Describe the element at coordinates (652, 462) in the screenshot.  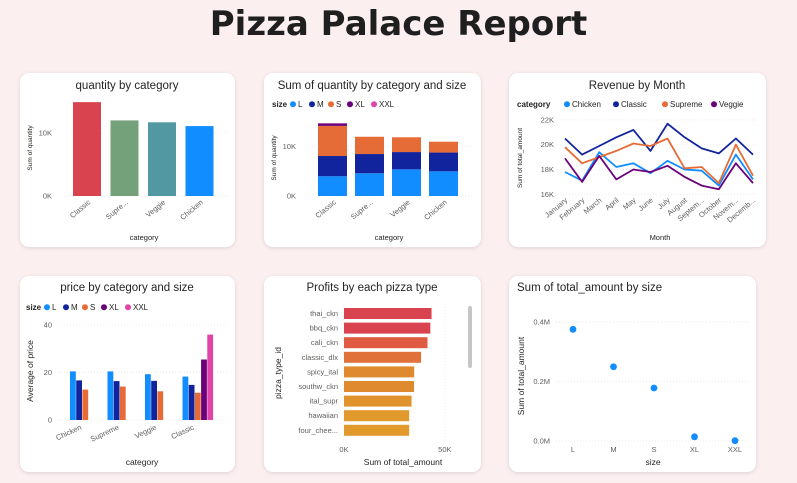
I see `x-axis-title: size` at that location.